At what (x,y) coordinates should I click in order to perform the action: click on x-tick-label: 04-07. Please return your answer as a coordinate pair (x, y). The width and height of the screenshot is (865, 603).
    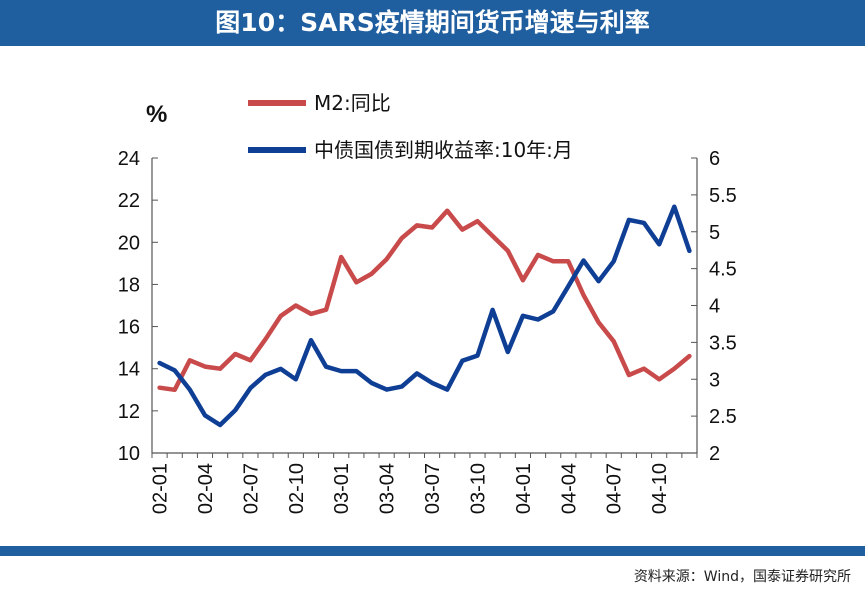
    Looking at the image, I should click on (615, 488).